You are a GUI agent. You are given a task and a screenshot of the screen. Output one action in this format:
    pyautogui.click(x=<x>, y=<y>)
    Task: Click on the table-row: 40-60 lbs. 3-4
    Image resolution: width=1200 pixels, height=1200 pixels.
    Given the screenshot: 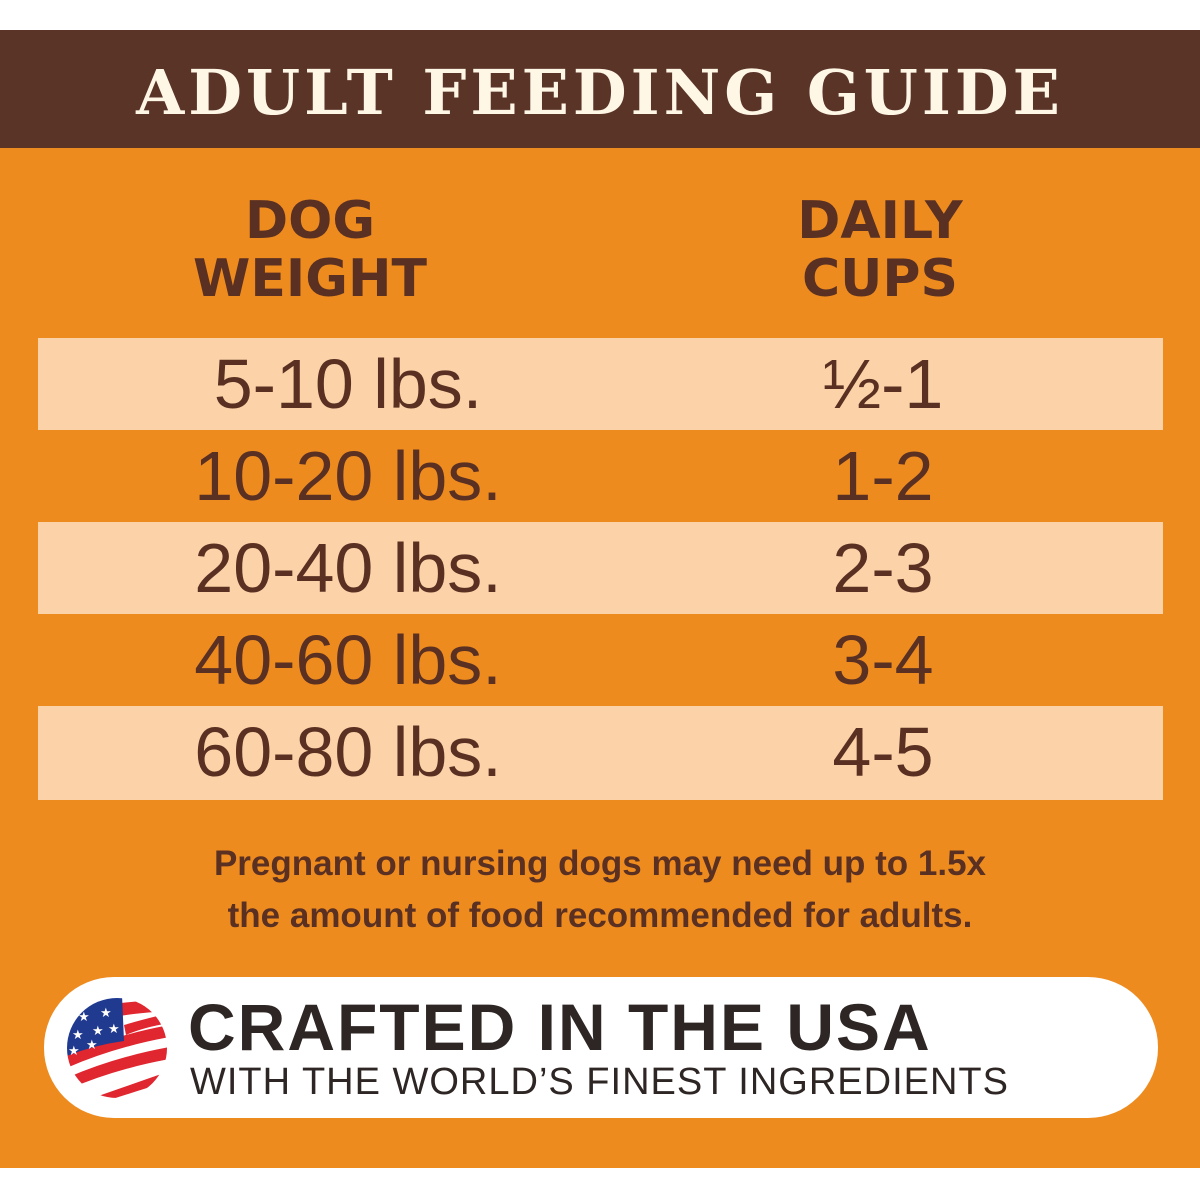 What is the action you would take?
    pyautogui.click(x=600, y=660)
    